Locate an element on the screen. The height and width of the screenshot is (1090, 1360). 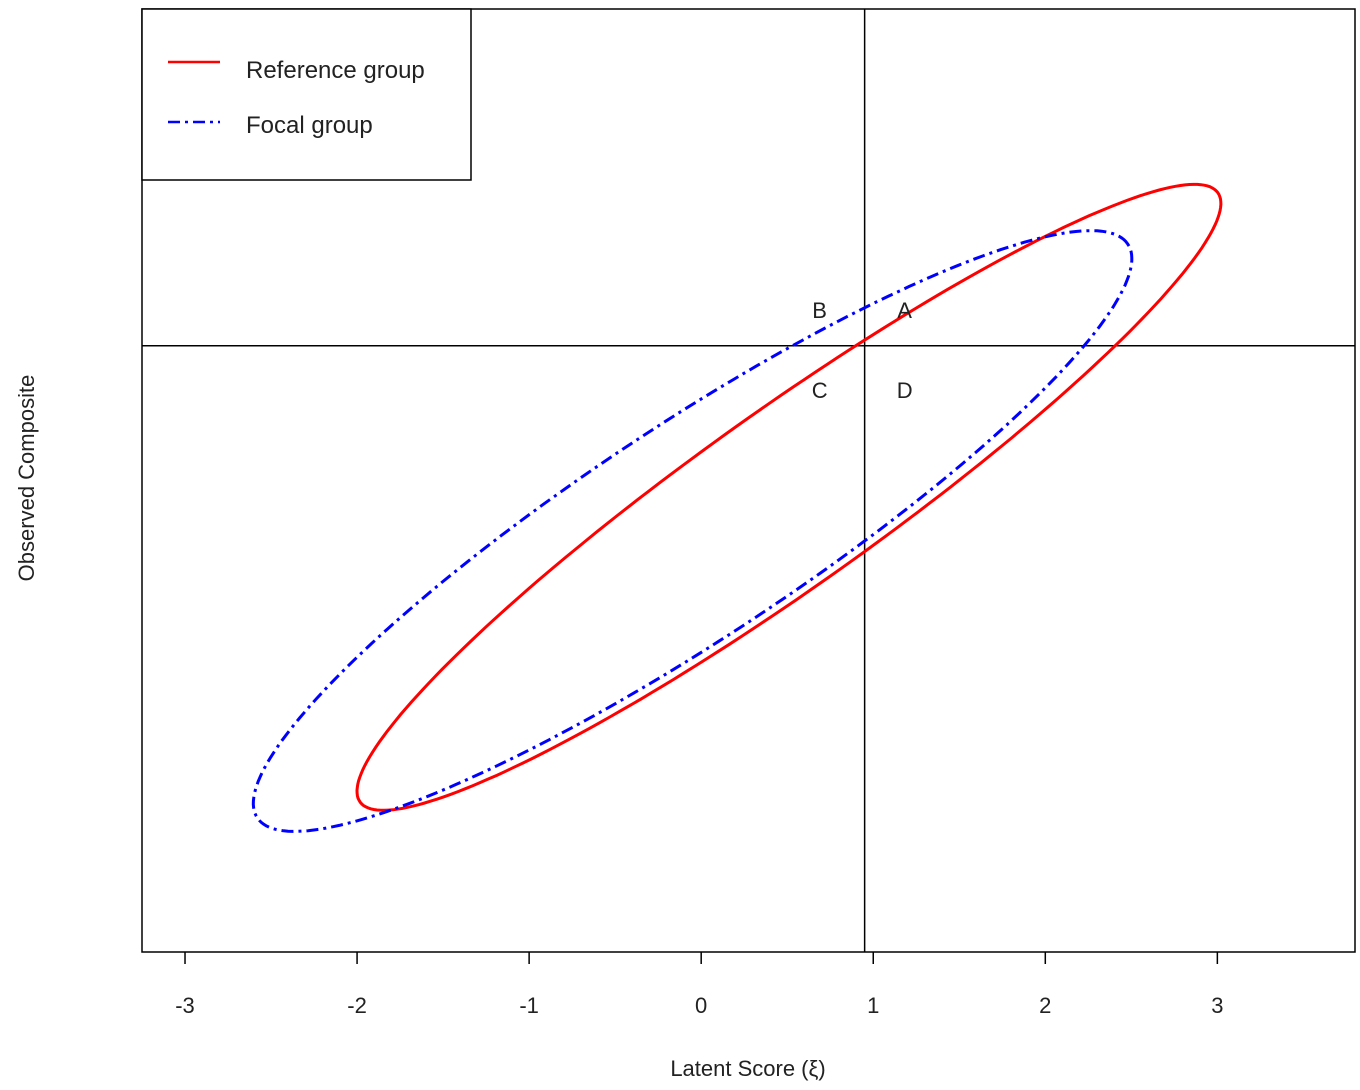
quadrant-labels: B A C D is located at coordinates (862, 350).